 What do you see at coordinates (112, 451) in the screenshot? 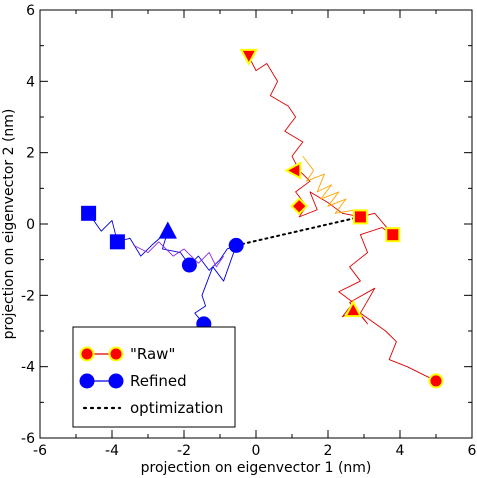
I see `x-tick-label: -4` at bounding box center [112, 451].